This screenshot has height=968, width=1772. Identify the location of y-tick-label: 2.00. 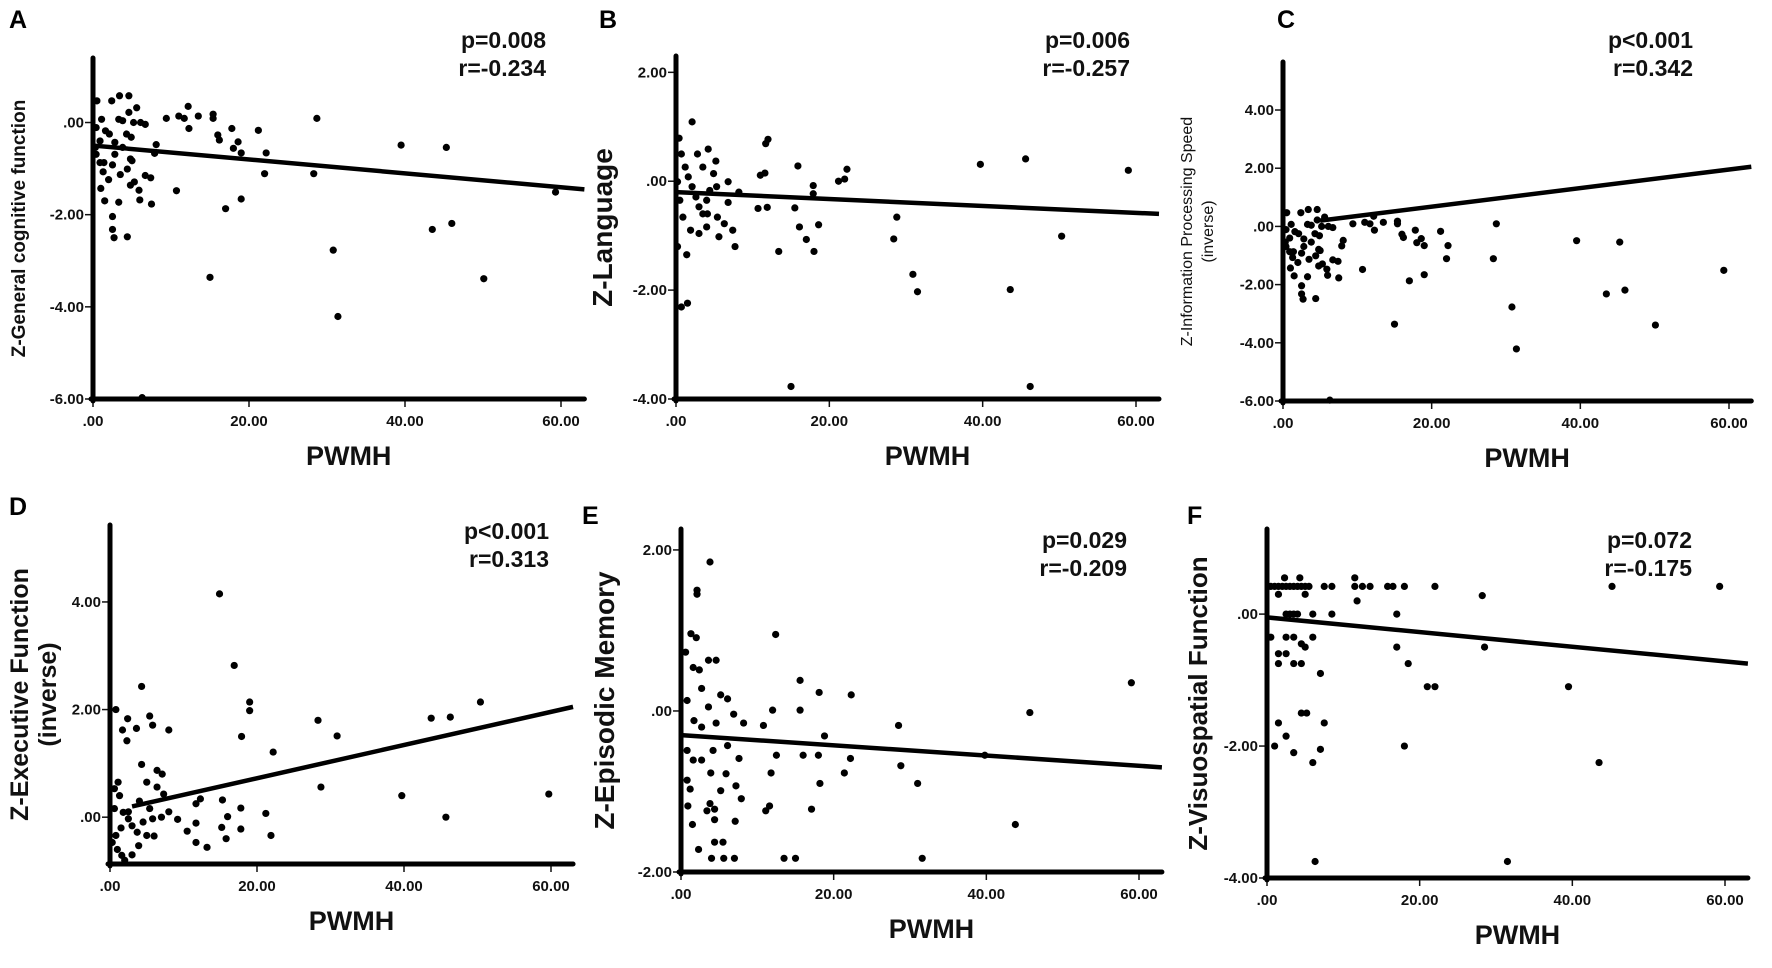
(652, 72).